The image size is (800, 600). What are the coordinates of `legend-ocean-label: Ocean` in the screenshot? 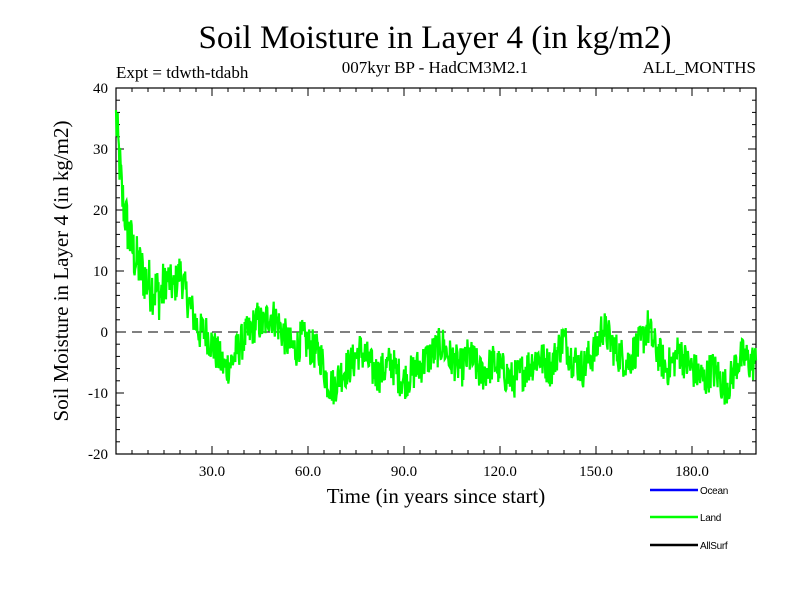 It's located at (714, 491).